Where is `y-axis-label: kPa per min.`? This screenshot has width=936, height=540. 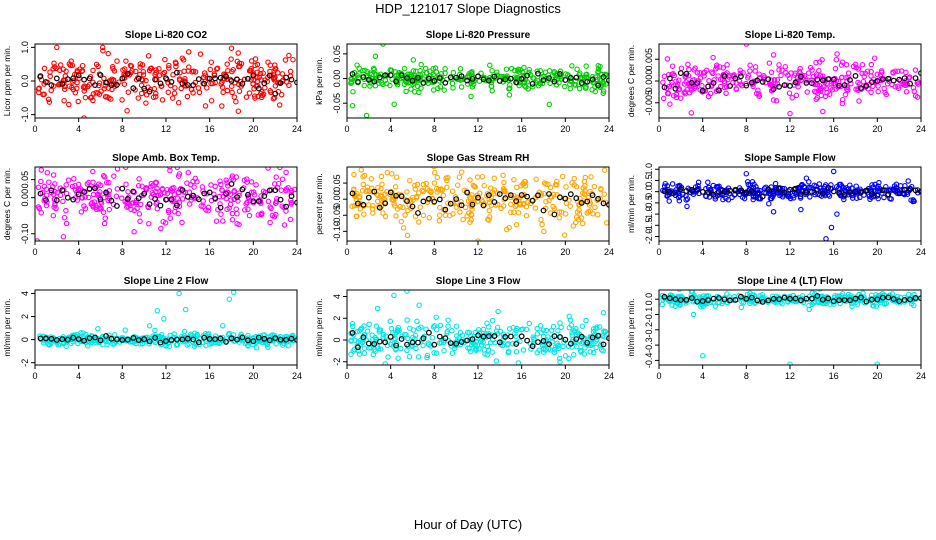 y-axis-label: kPa per min. is located at coordinates (319, 81).